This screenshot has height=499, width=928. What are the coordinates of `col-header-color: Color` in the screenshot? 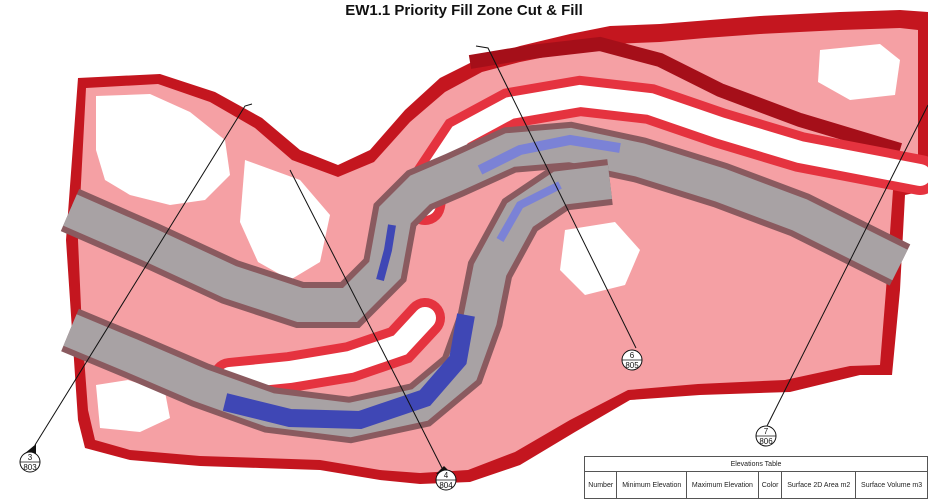 It's located at (770, 485).